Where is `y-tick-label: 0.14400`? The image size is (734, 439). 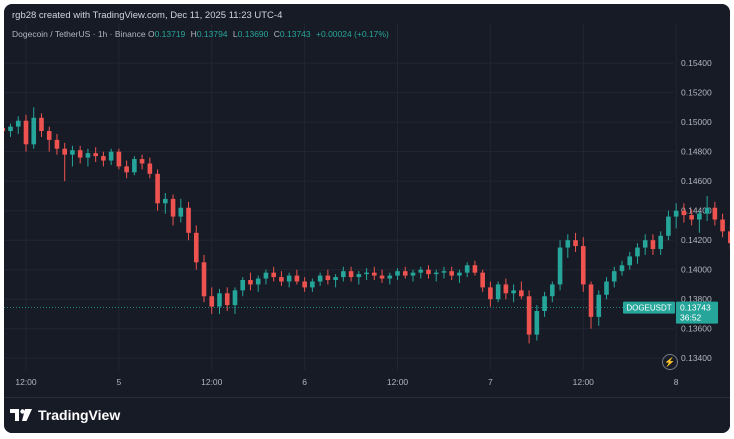
y-tick-label: 0.14400 is located at coordinates (696, 211).